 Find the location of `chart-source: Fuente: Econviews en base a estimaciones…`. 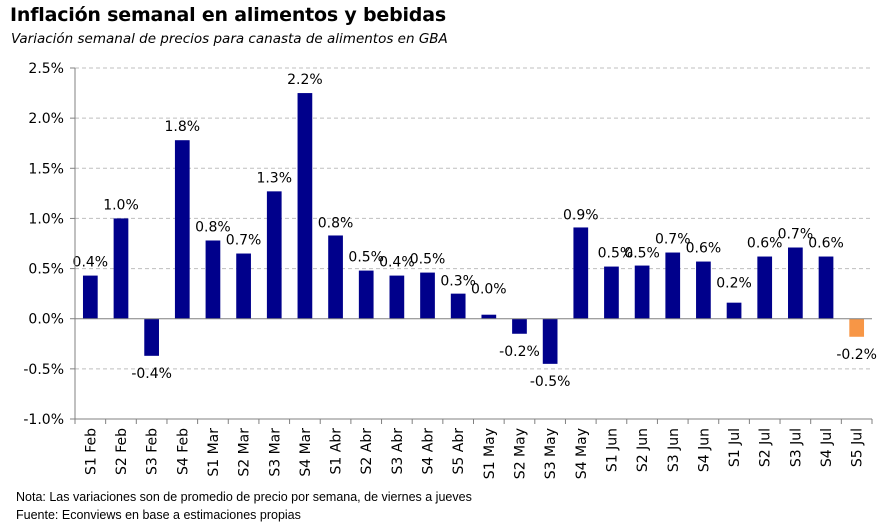

chart-source: Fuente: Econviews en base a estimaciones… is located at coordinates (158, 515).